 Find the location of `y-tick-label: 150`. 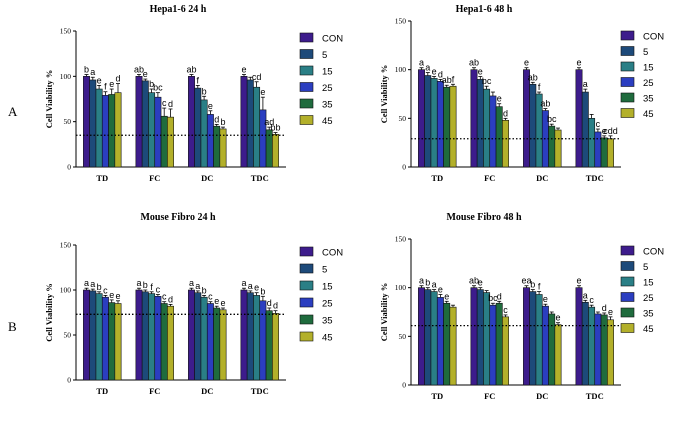

y-tick-label: 150 is located at coordinates (66, 245).